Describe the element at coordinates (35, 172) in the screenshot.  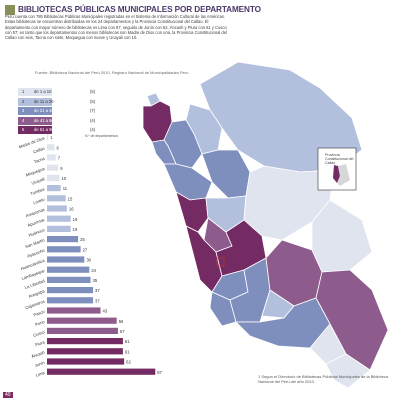
I see `bar-category-label: Moquegua` at that location.